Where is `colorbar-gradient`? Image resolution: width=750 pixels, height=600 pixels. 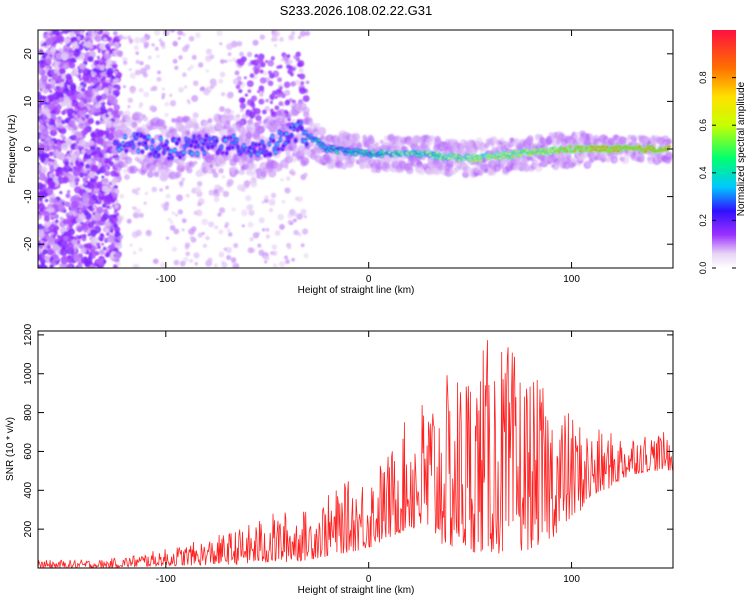
colorbar-gradient is located at coordinates (724, 149).